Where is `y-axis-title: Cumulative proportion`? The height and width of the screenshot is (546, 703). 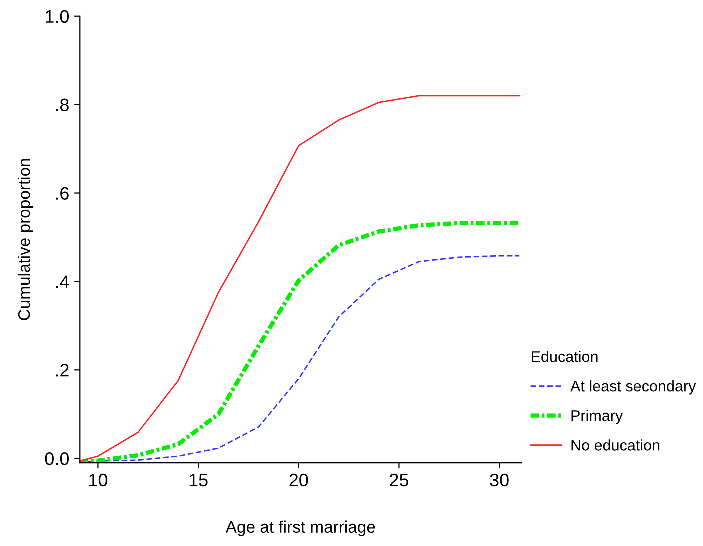
y-axis-title: Cumulative proportion is located at coordinates (26, 239).